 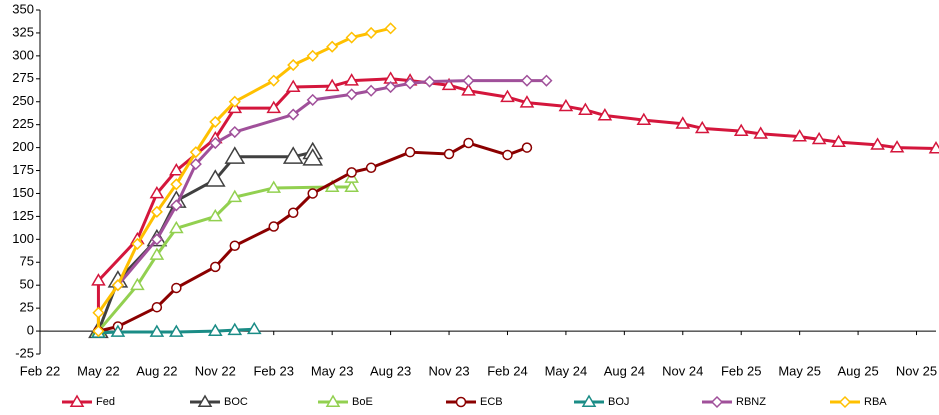 What do you see at coordinates (105, 402) in the screenshot?
I see `legend-label: Fed` at bounding box center [105, 402].